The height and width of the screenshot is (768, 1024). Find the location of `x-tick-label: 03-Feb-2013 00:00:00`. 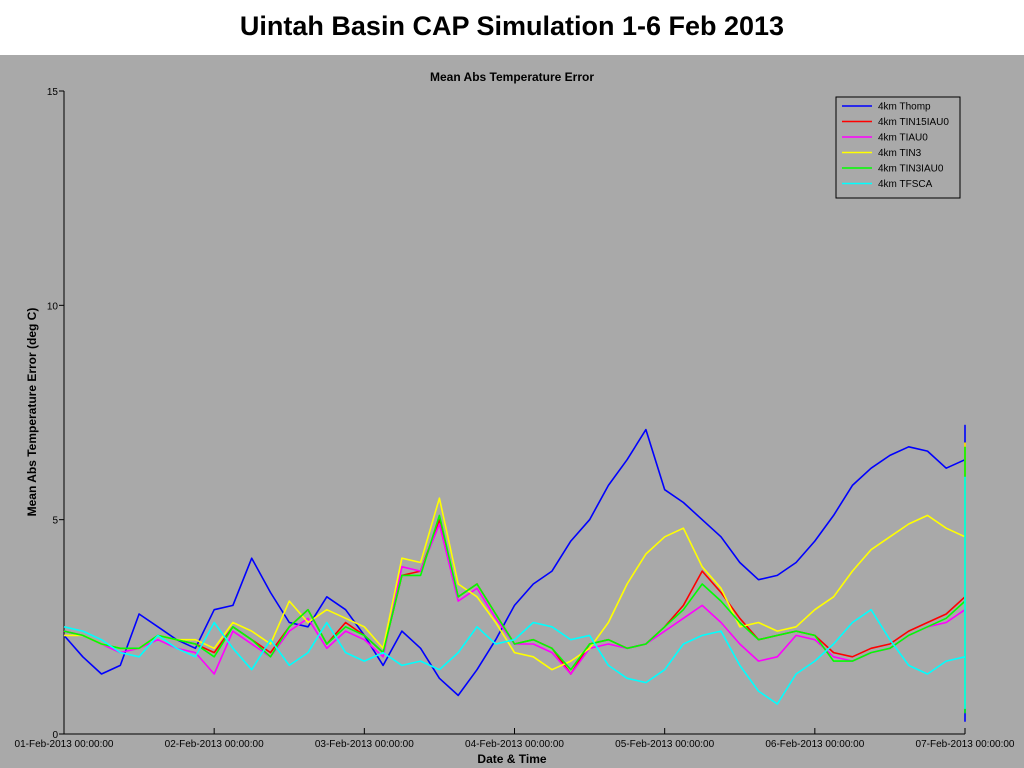

x-tick-label: 03-Feb-2013 00:00:00 is located at coordinates (364, 744).